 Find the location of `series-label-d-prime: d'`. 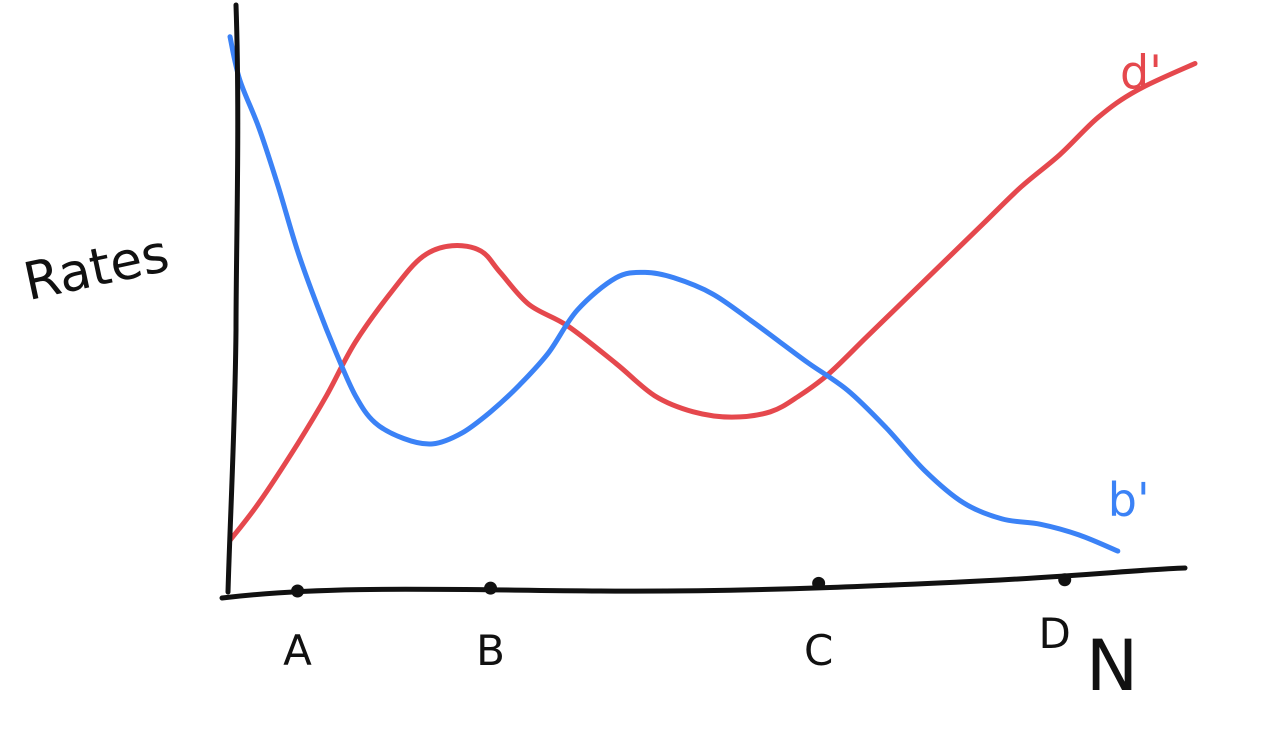

series-label-d-prime: d' is located at coordinates (1141, 72).